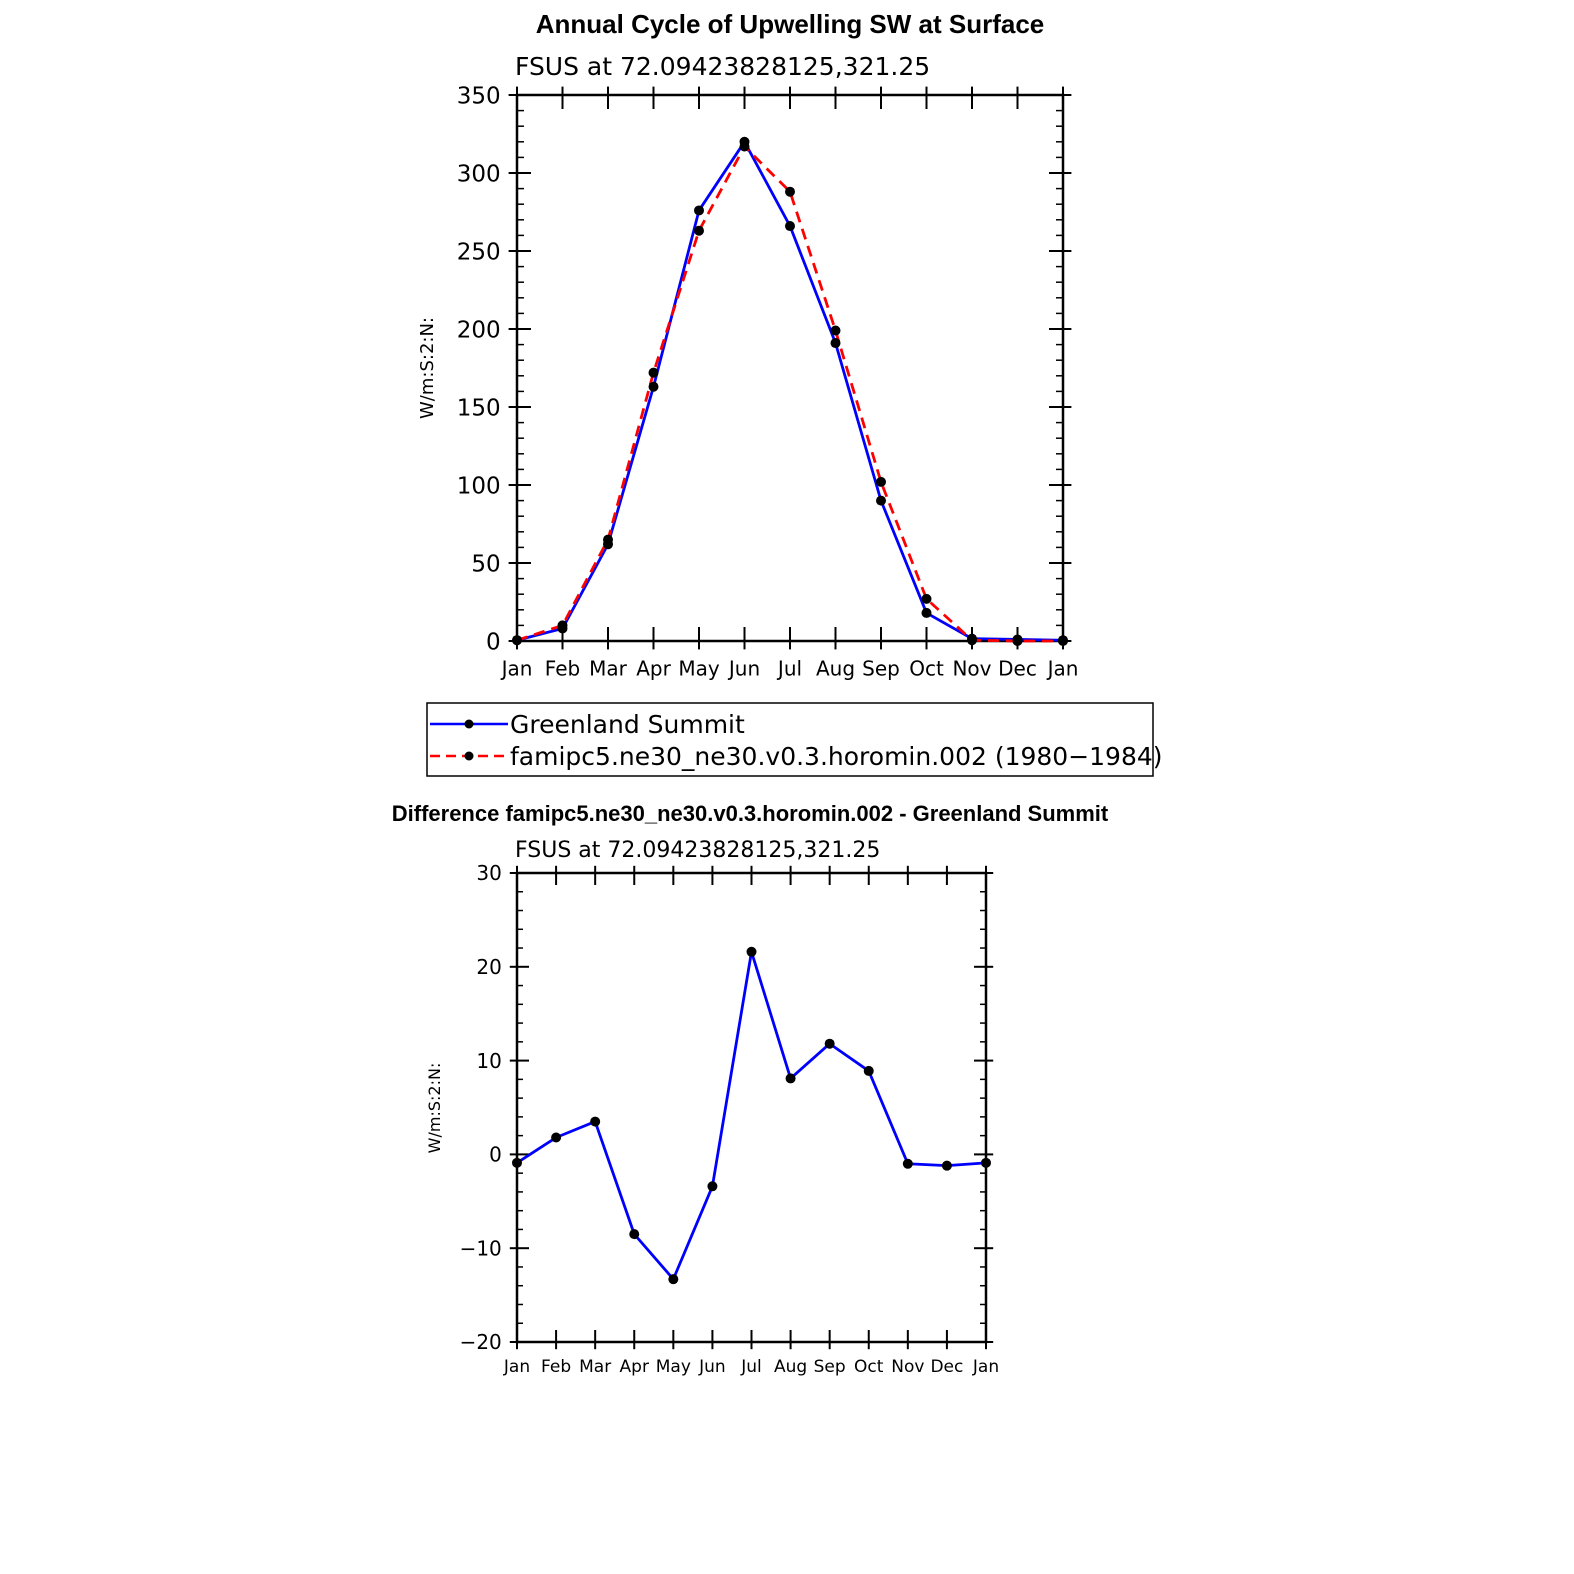 This screenshot has height=1574, width=1574. I want to click on legend-marker-greenland-summit, so click(469, 724).